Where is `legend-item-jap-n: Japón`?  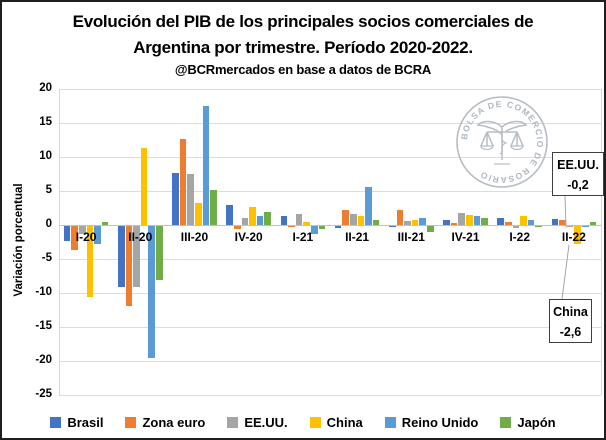 legend-item-jap-n: Japón is located at coordinates (528, 422).